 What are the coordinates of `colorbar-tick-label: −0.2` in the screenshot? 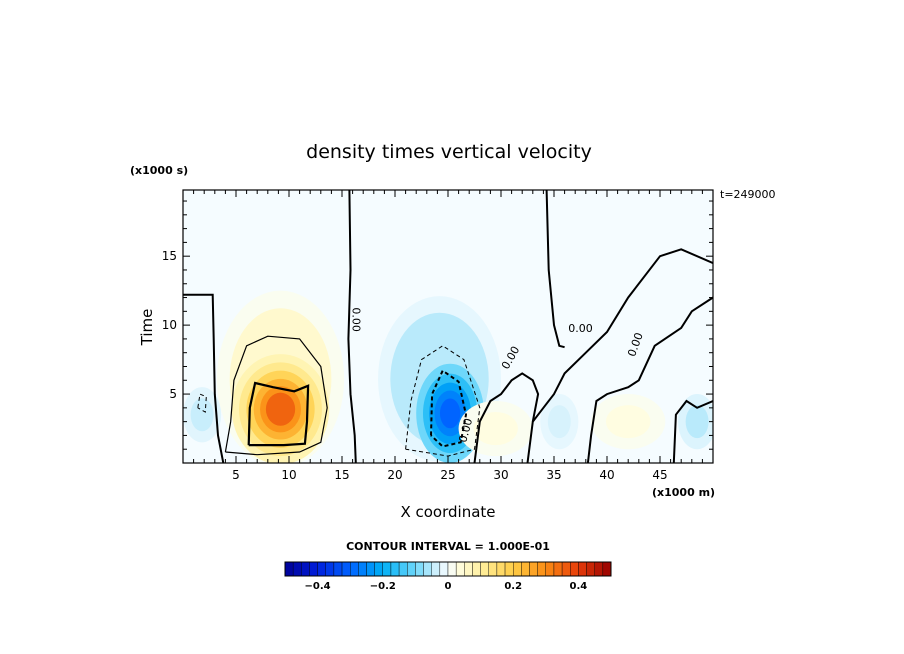 It's located at (383, 586).